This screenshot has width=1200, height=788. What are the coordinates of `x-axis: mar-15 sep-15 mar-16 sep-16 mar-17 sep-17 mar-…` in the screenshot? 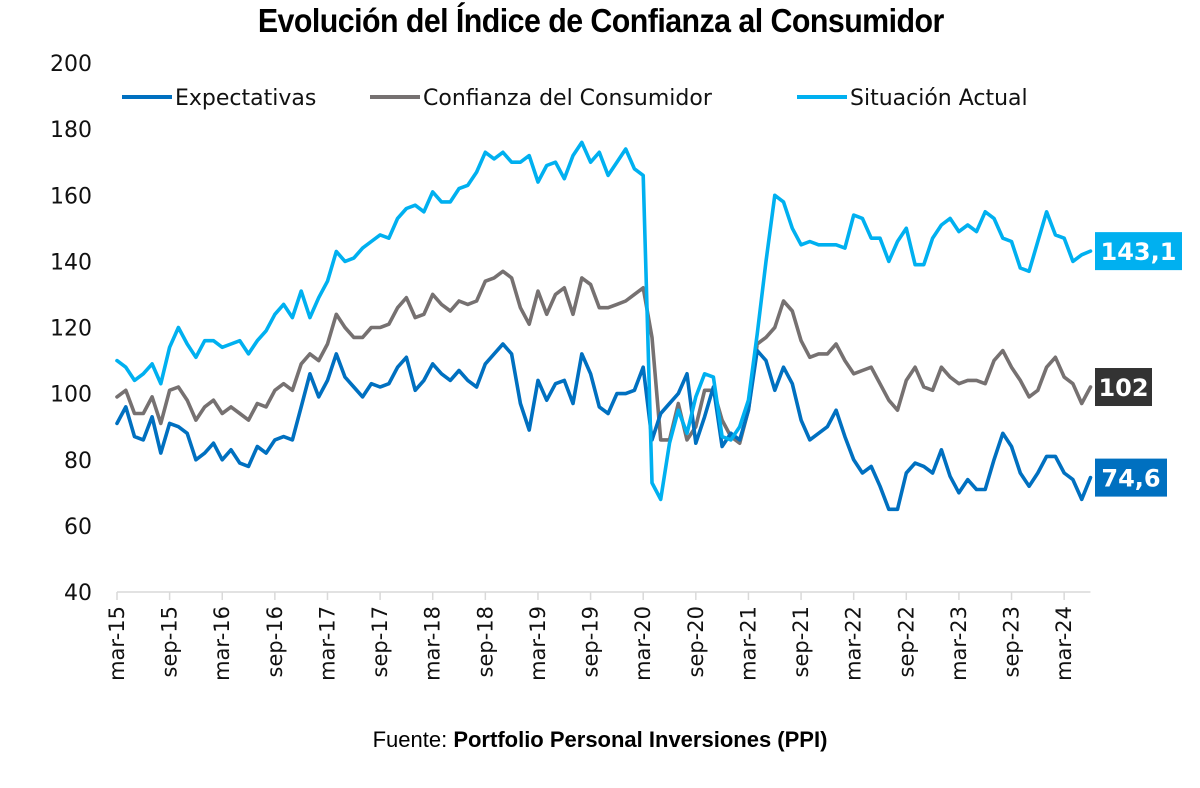 It's located at (598, 636).